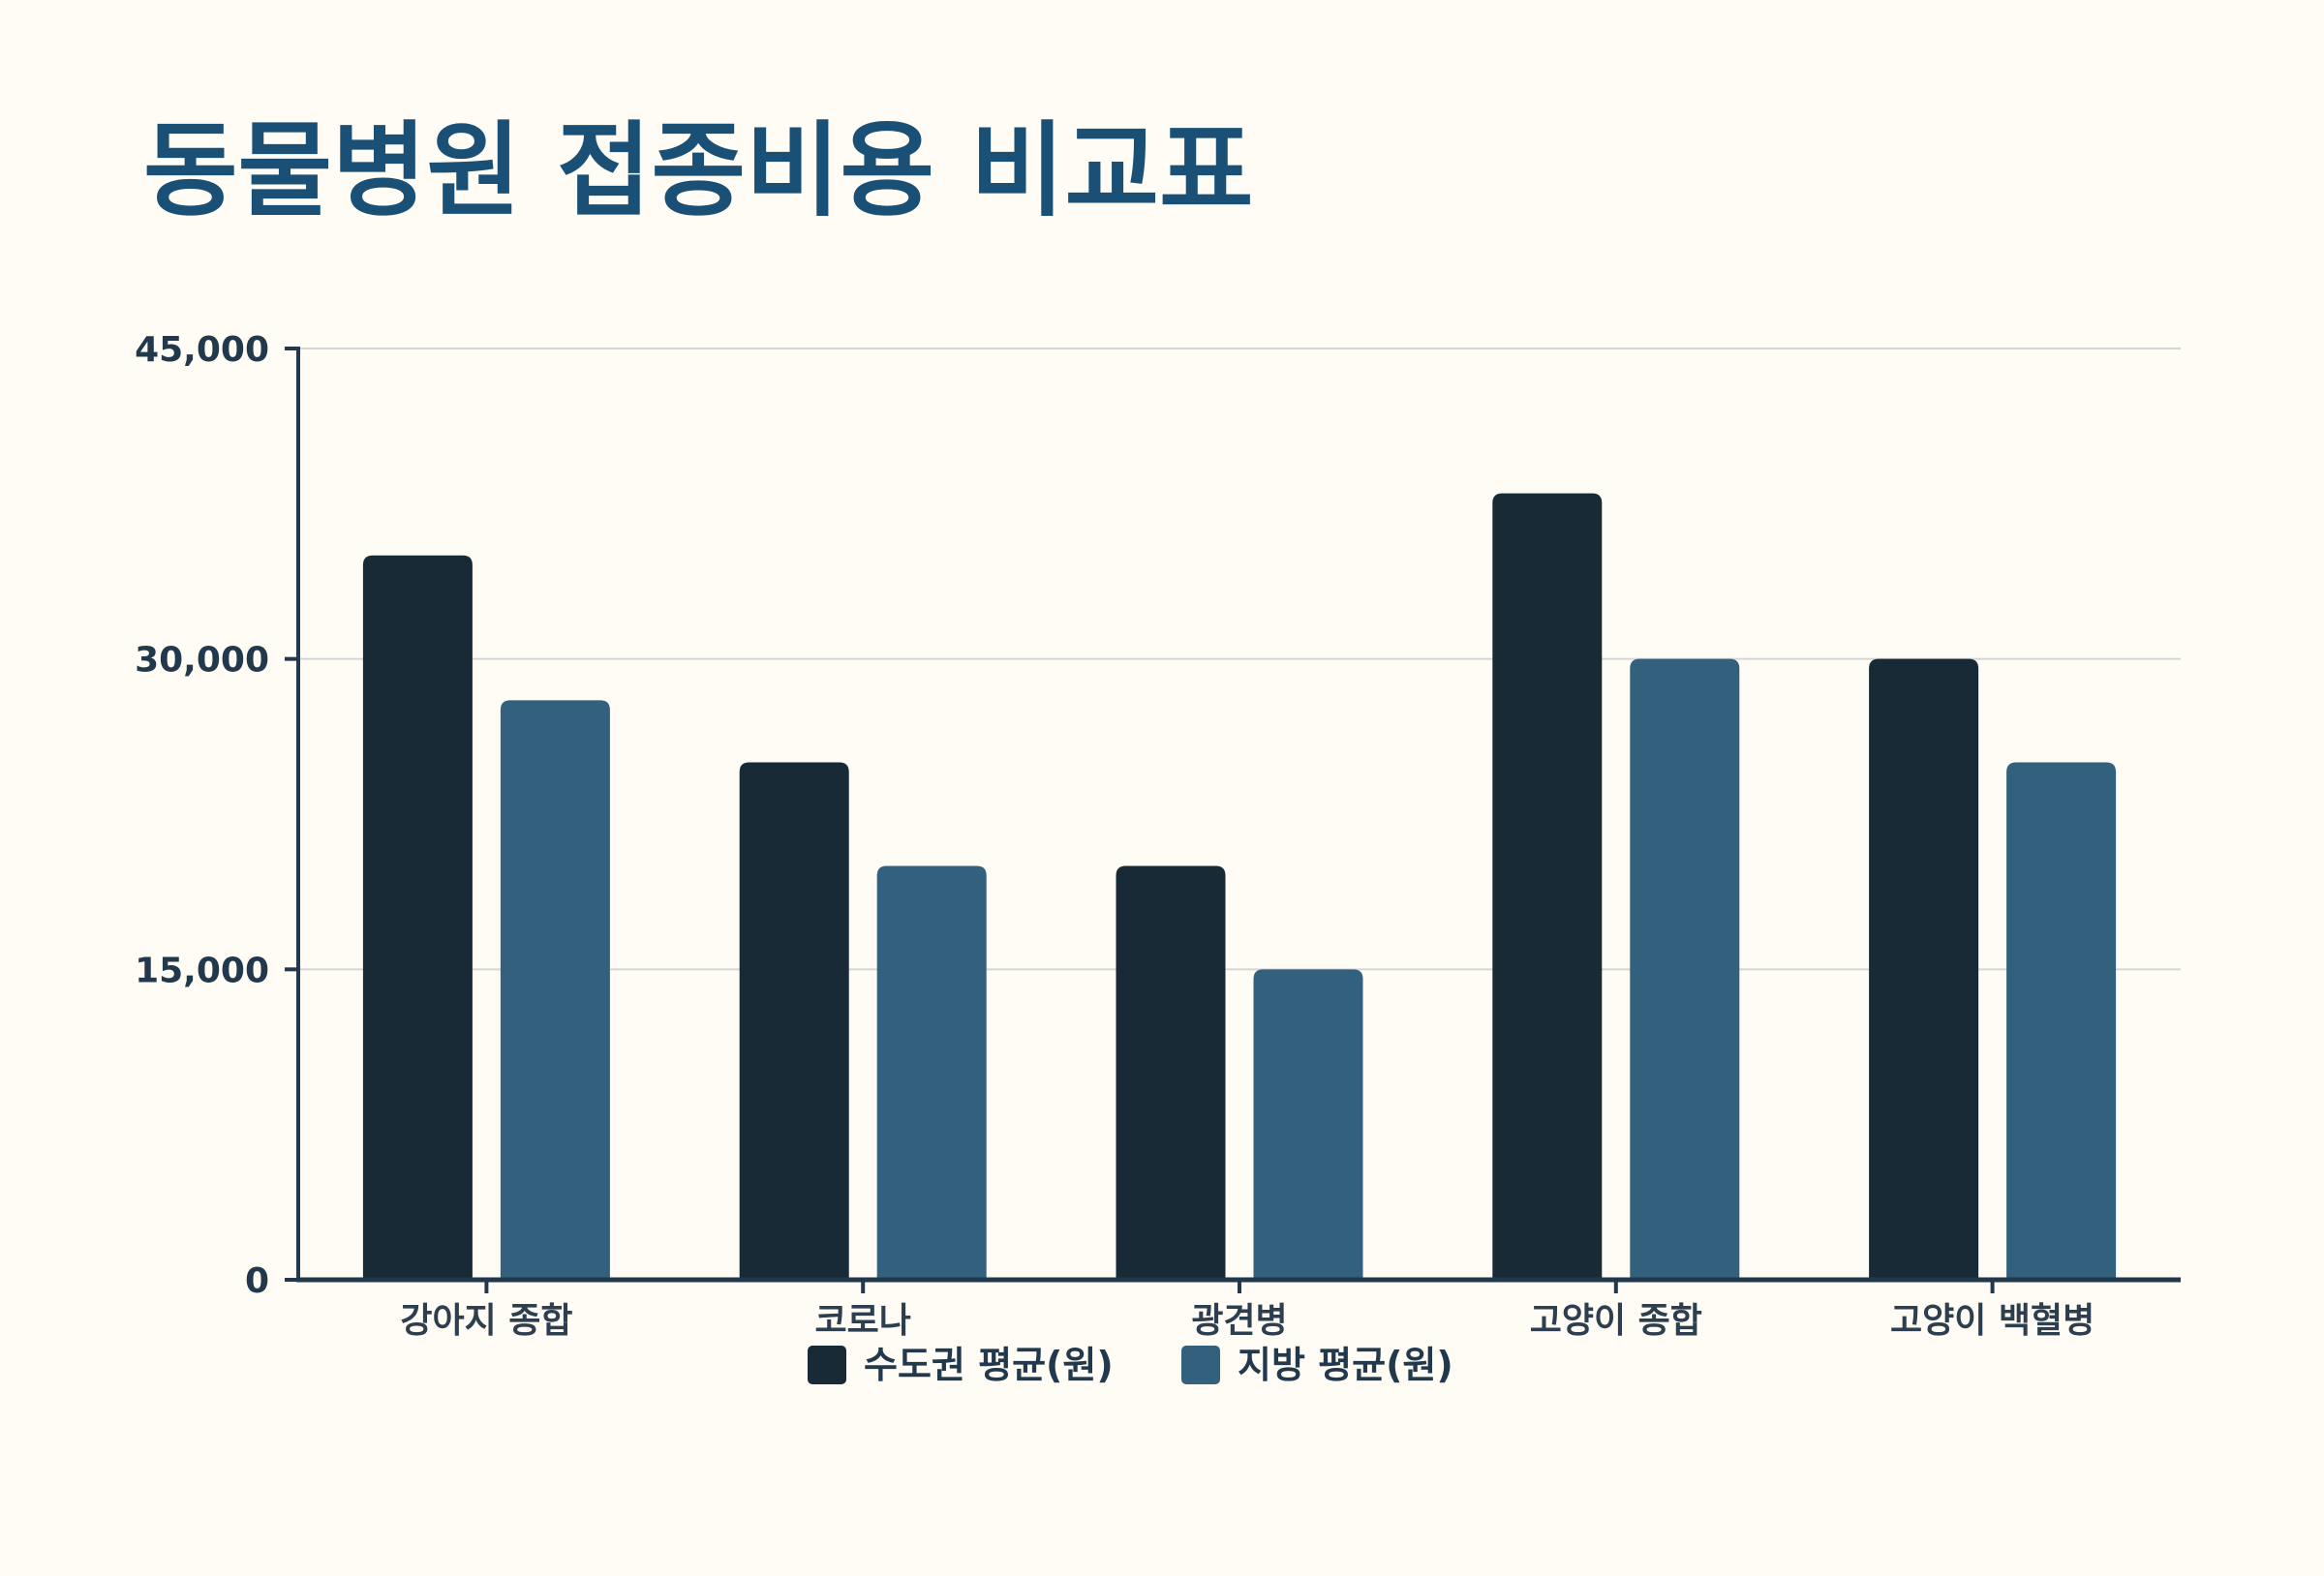  Describe the element at coordinates (1616, 1321) in the screenshot. I see `x-tick-label: 고양이 종합` at that location.